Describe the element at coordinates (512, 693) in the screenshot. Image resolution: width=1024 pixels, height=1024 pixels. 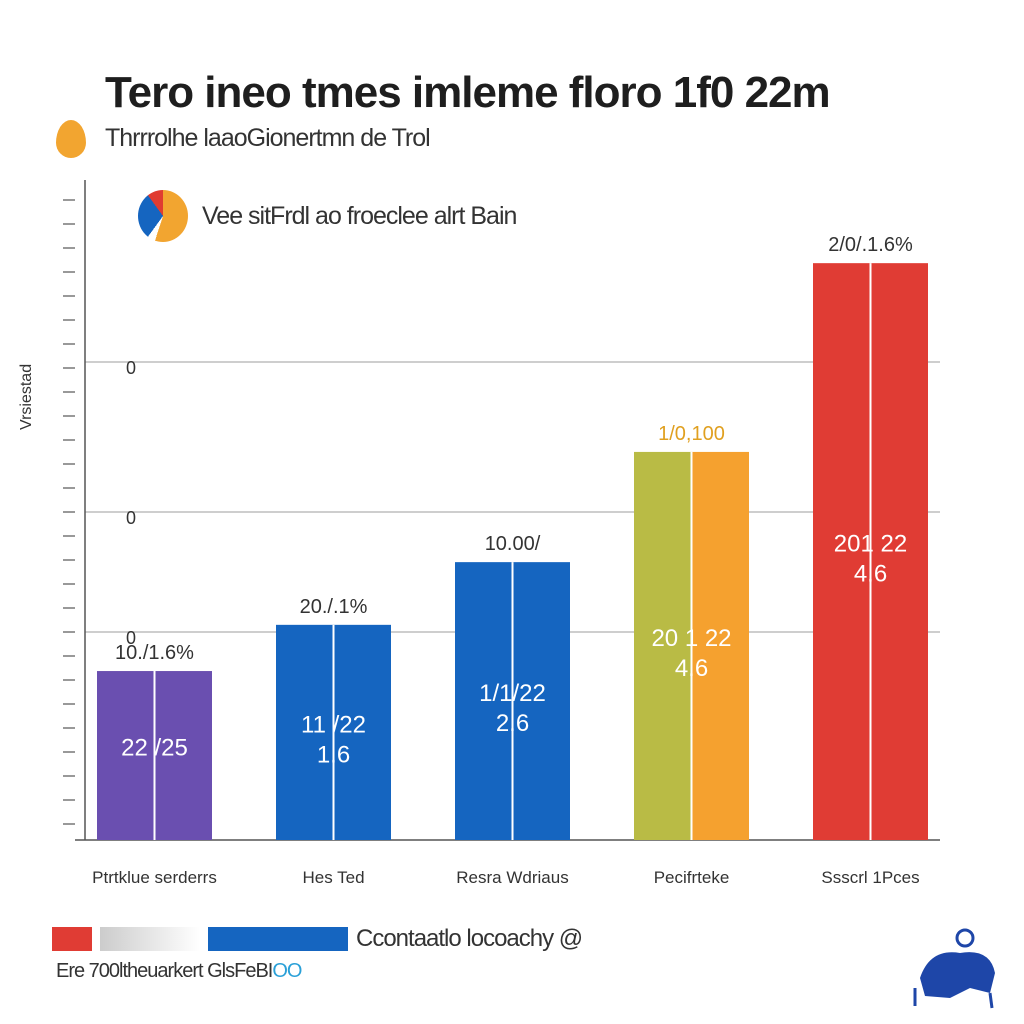
I see `bar-inner-label: 1/1/22` at that location.